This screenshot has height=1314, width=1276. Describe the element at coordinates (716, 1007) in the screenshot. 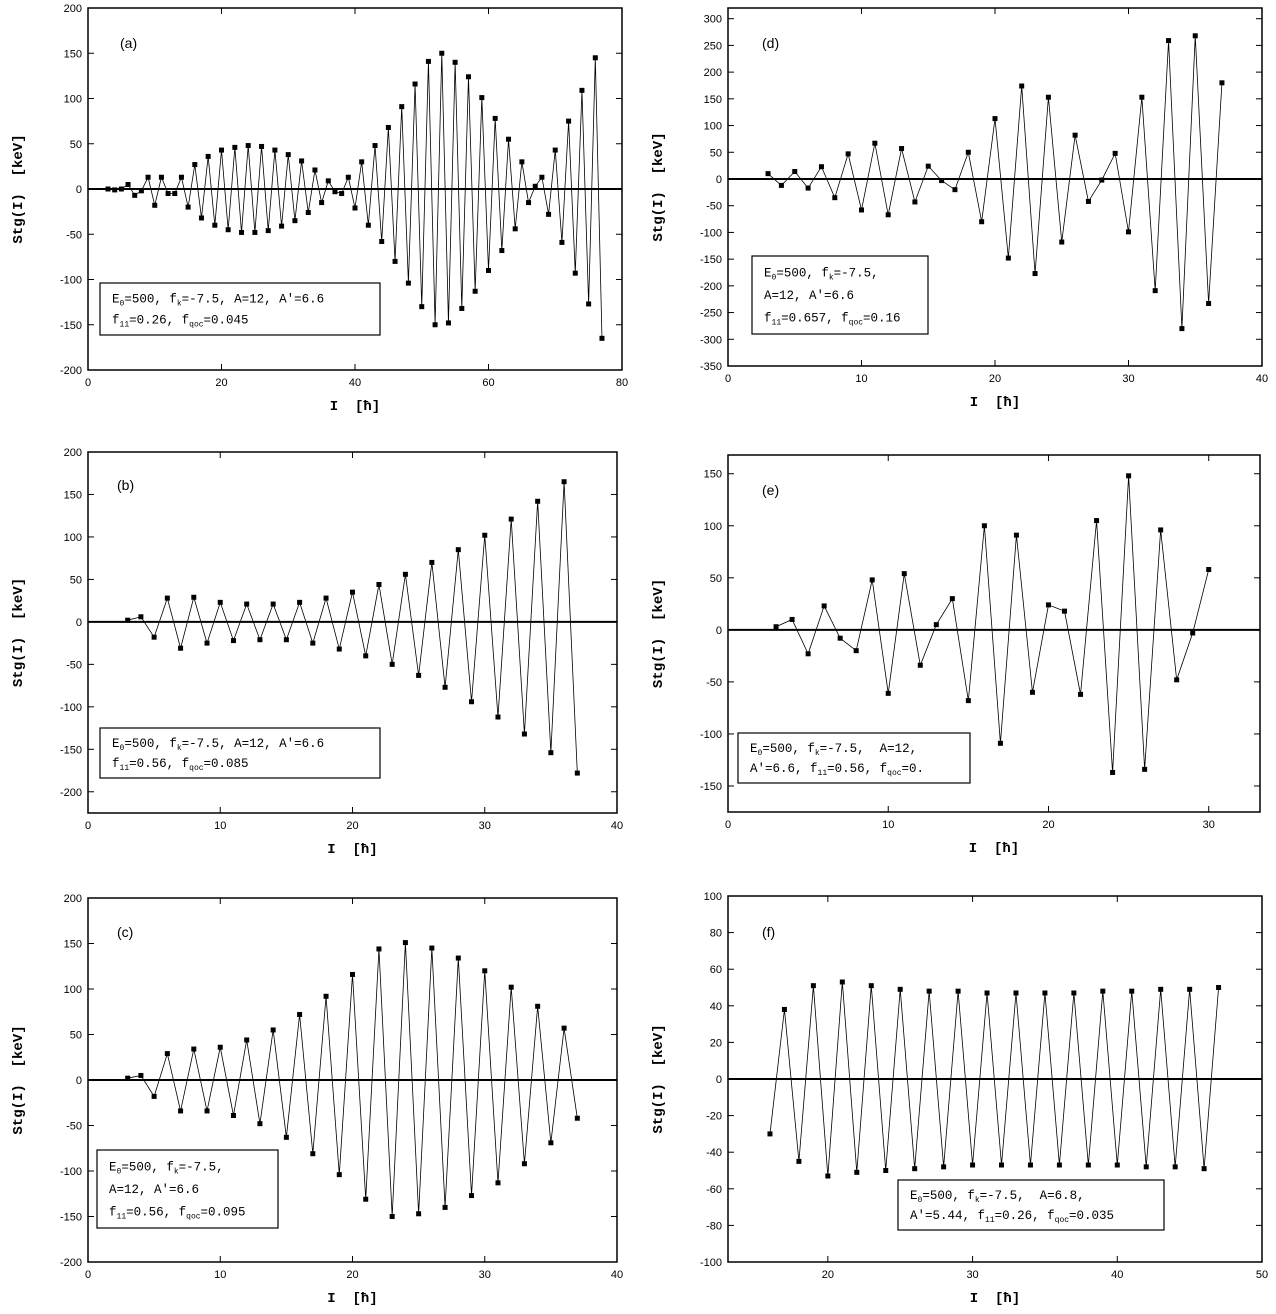

I see `y-tick-label: 40` at that location.